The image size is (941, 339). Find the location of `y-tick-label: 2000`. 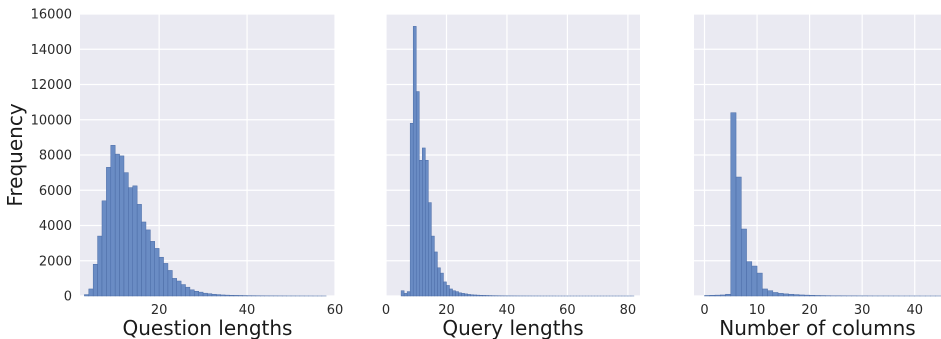

y-tick-label: 2000 is located at coordinates (55, 261).